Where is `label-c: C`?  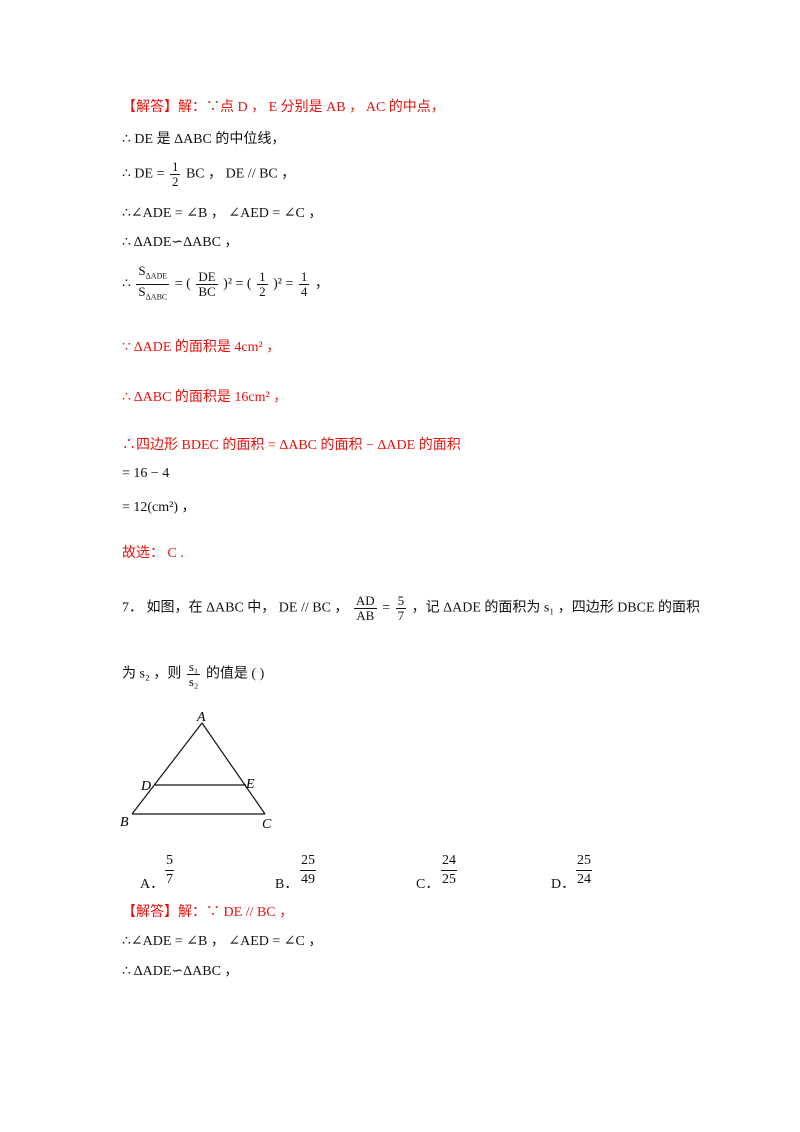 label-c: C is located at coordinates (267, 824).